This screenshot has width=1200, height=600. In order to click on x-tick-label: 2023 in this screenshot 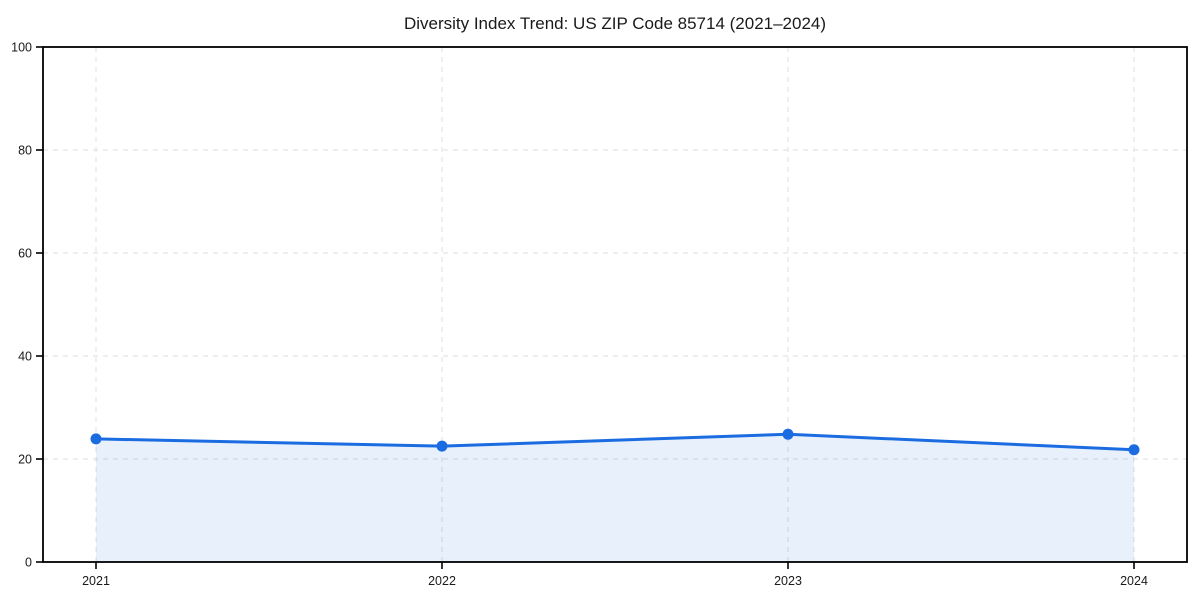, I will do `click(788, 581)`.